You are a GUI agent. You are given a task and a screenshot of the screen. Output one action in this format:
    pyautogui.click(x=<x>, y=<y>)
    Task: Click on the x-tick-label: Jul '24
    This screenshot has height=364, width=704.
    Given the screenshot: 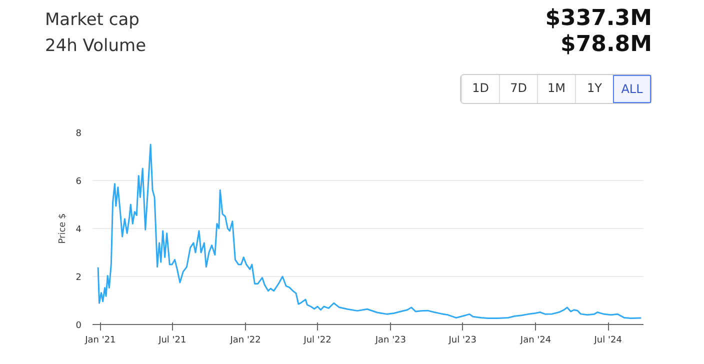 What is the action you would take?
    pyautogui.click(x=607, y=341)
    